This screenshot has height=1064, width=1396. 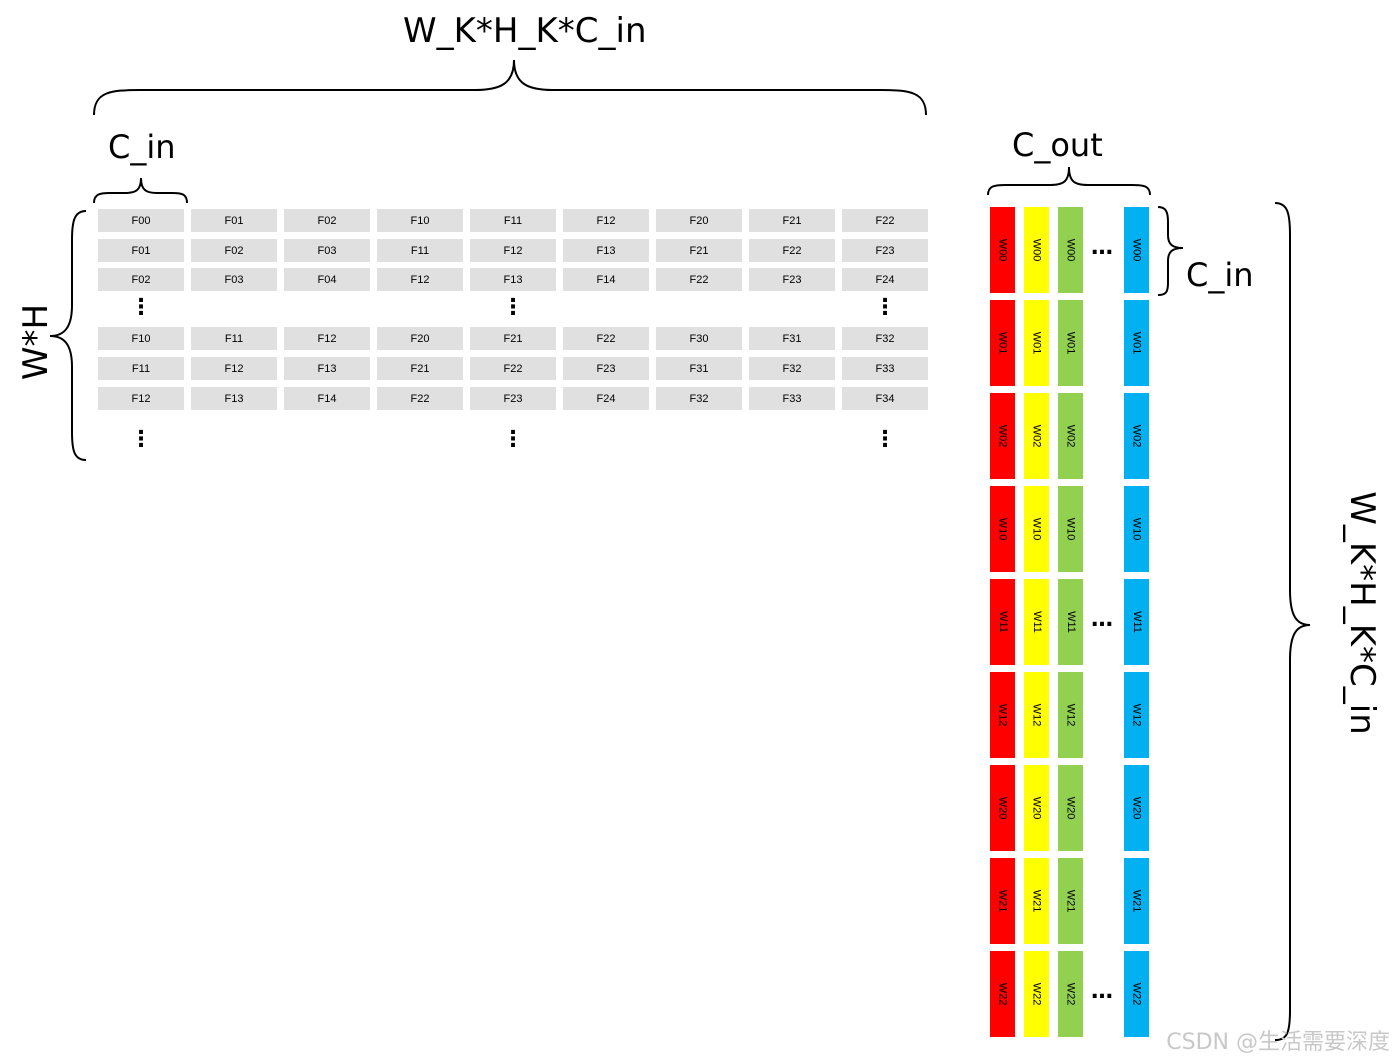 What do you see at coordinates (1069, 181) in the screenshot?
I see `c-out-brace` at bounding box center [1069, 181].